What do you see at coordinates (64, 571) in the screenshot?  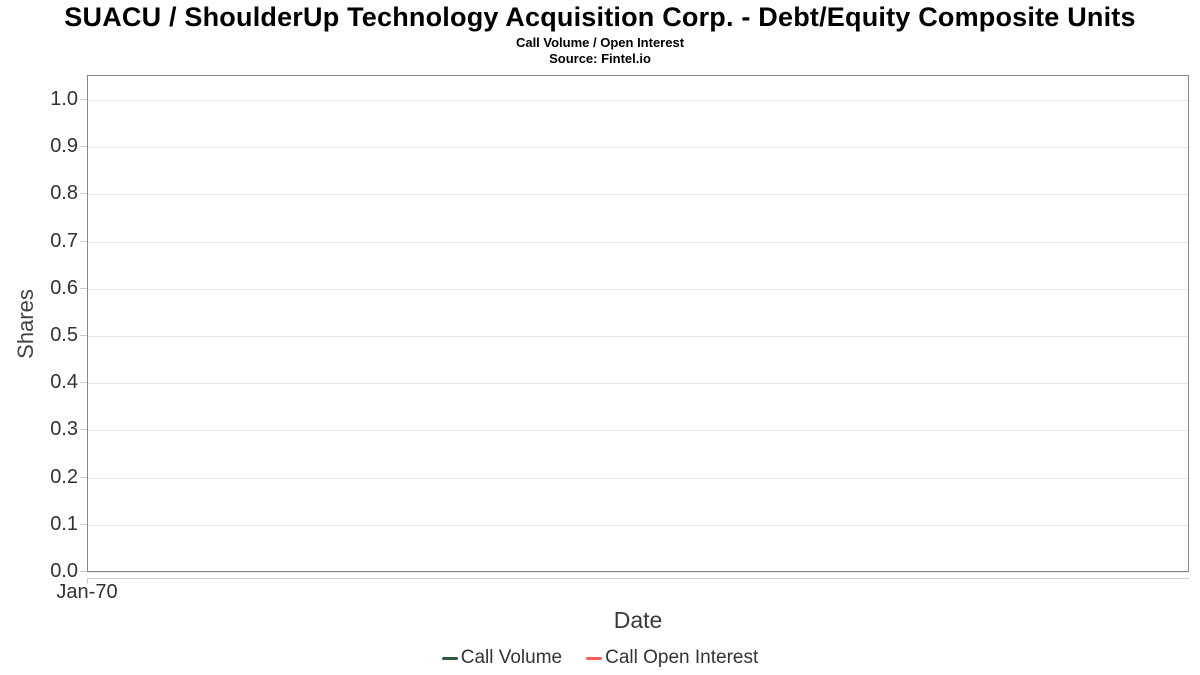 I see `y-axis-tick-label: 0.0` at bounding box center [64, 571].